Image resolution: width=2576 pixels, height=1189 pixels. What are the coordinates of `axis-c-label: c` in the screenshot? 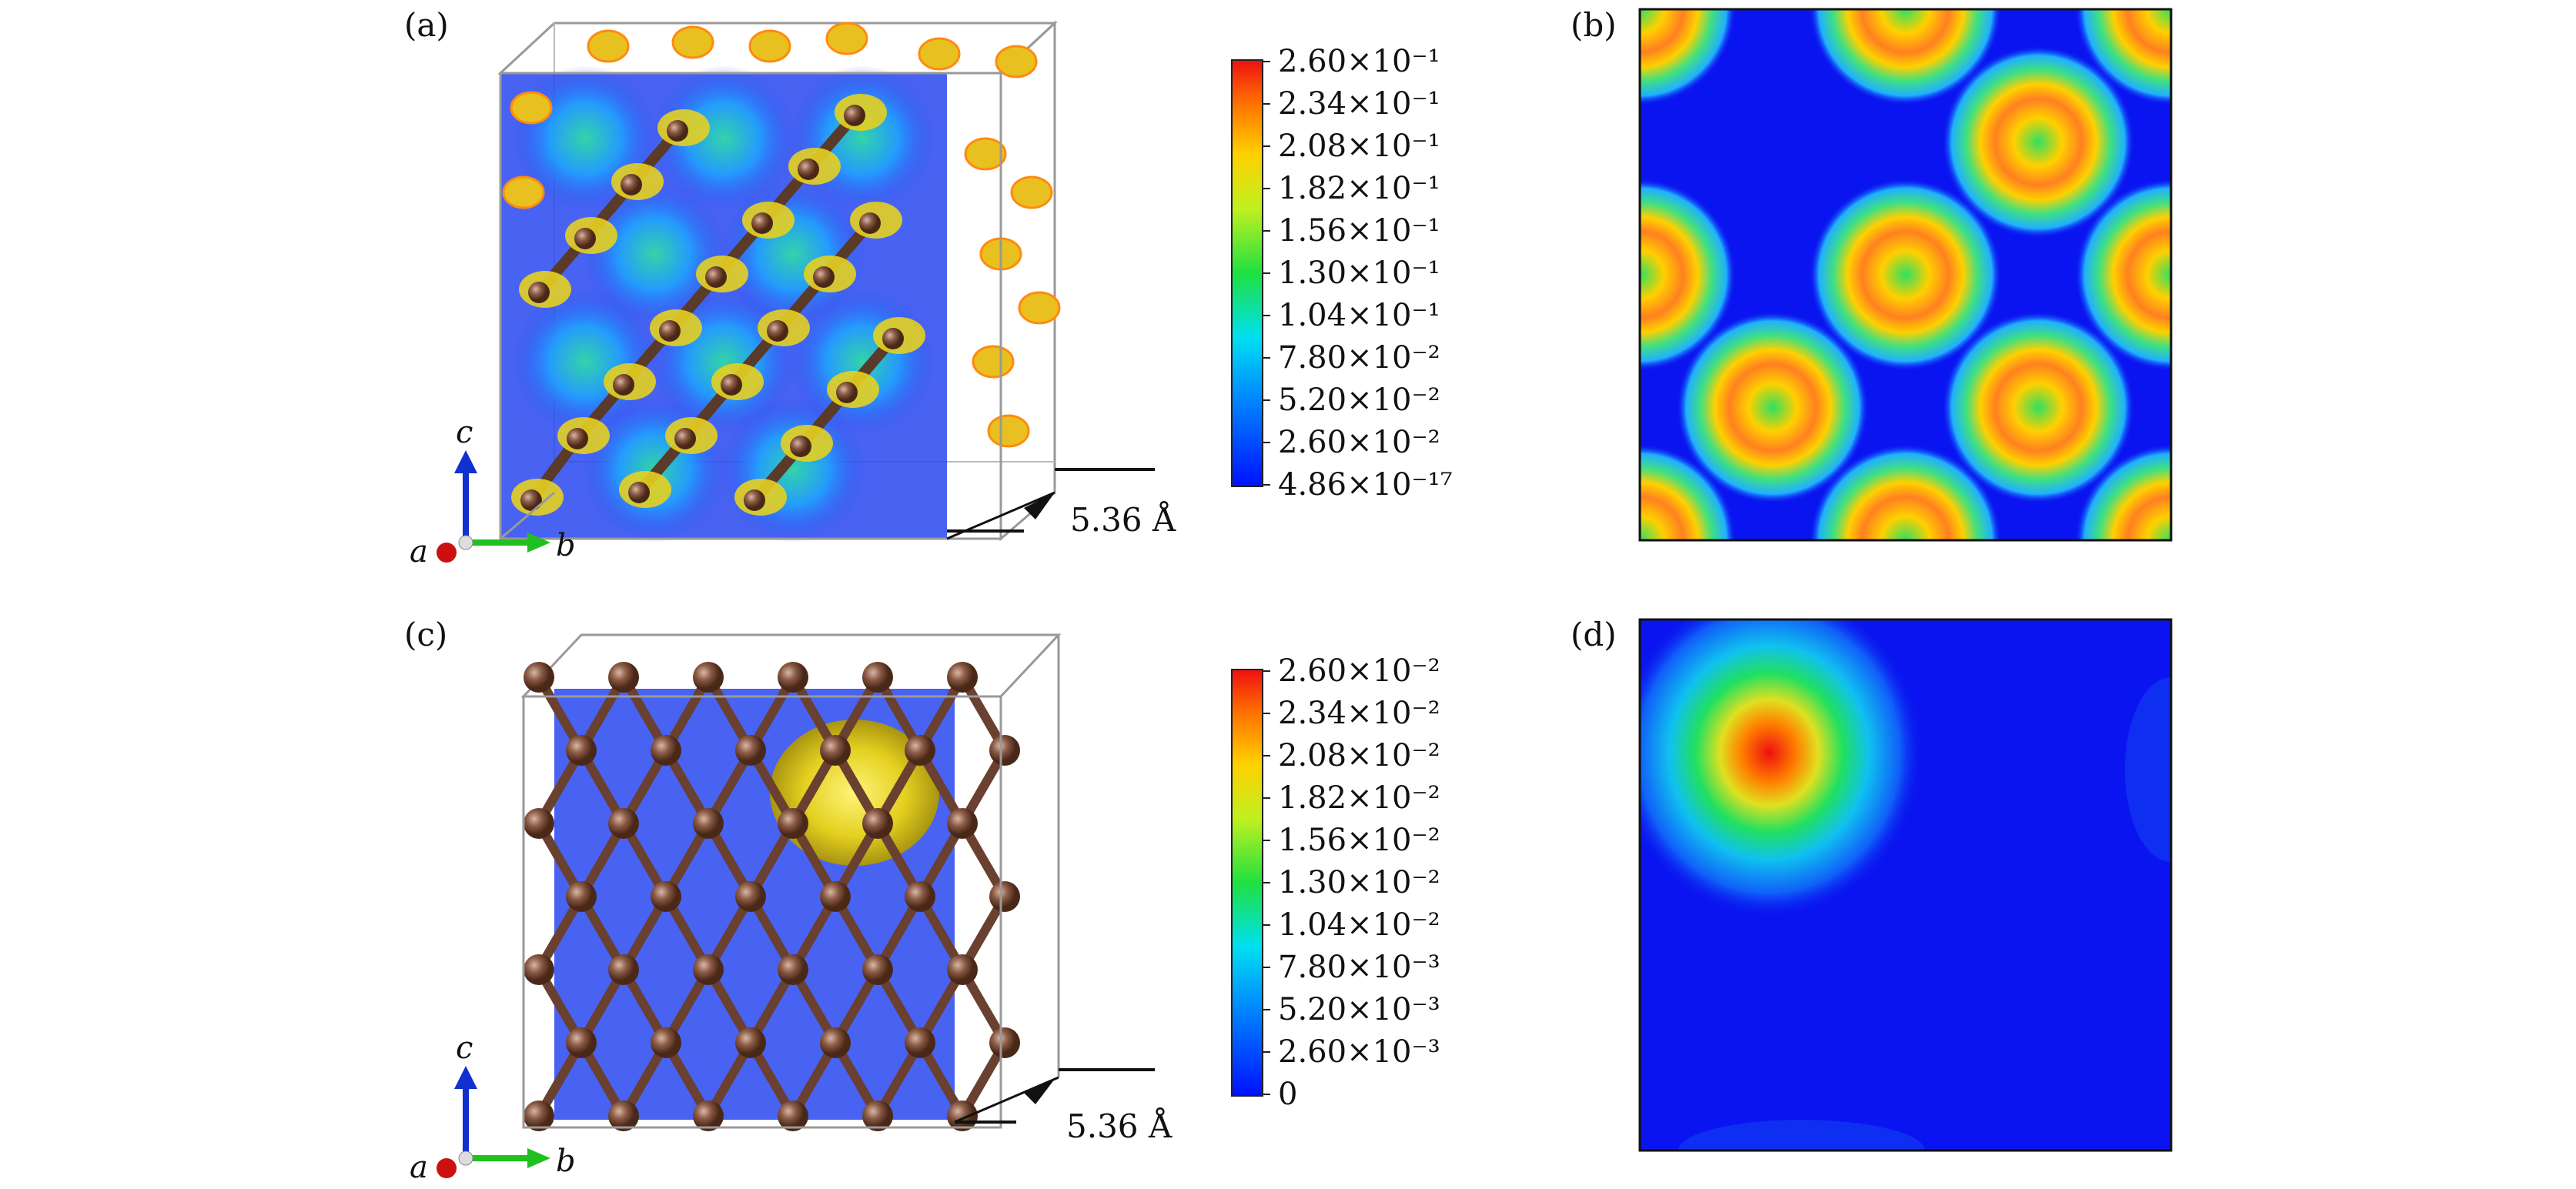 It's located at (465, 432).